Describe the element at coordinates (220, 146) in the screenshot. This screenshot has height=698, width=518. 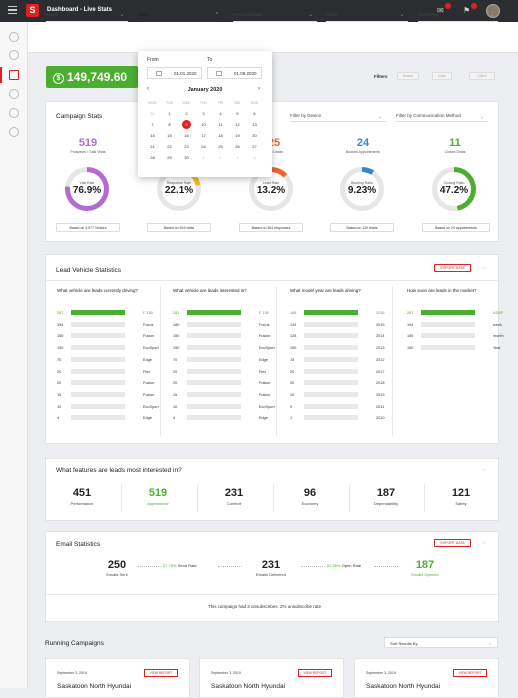
I see `calendar-day: 25` at that location.